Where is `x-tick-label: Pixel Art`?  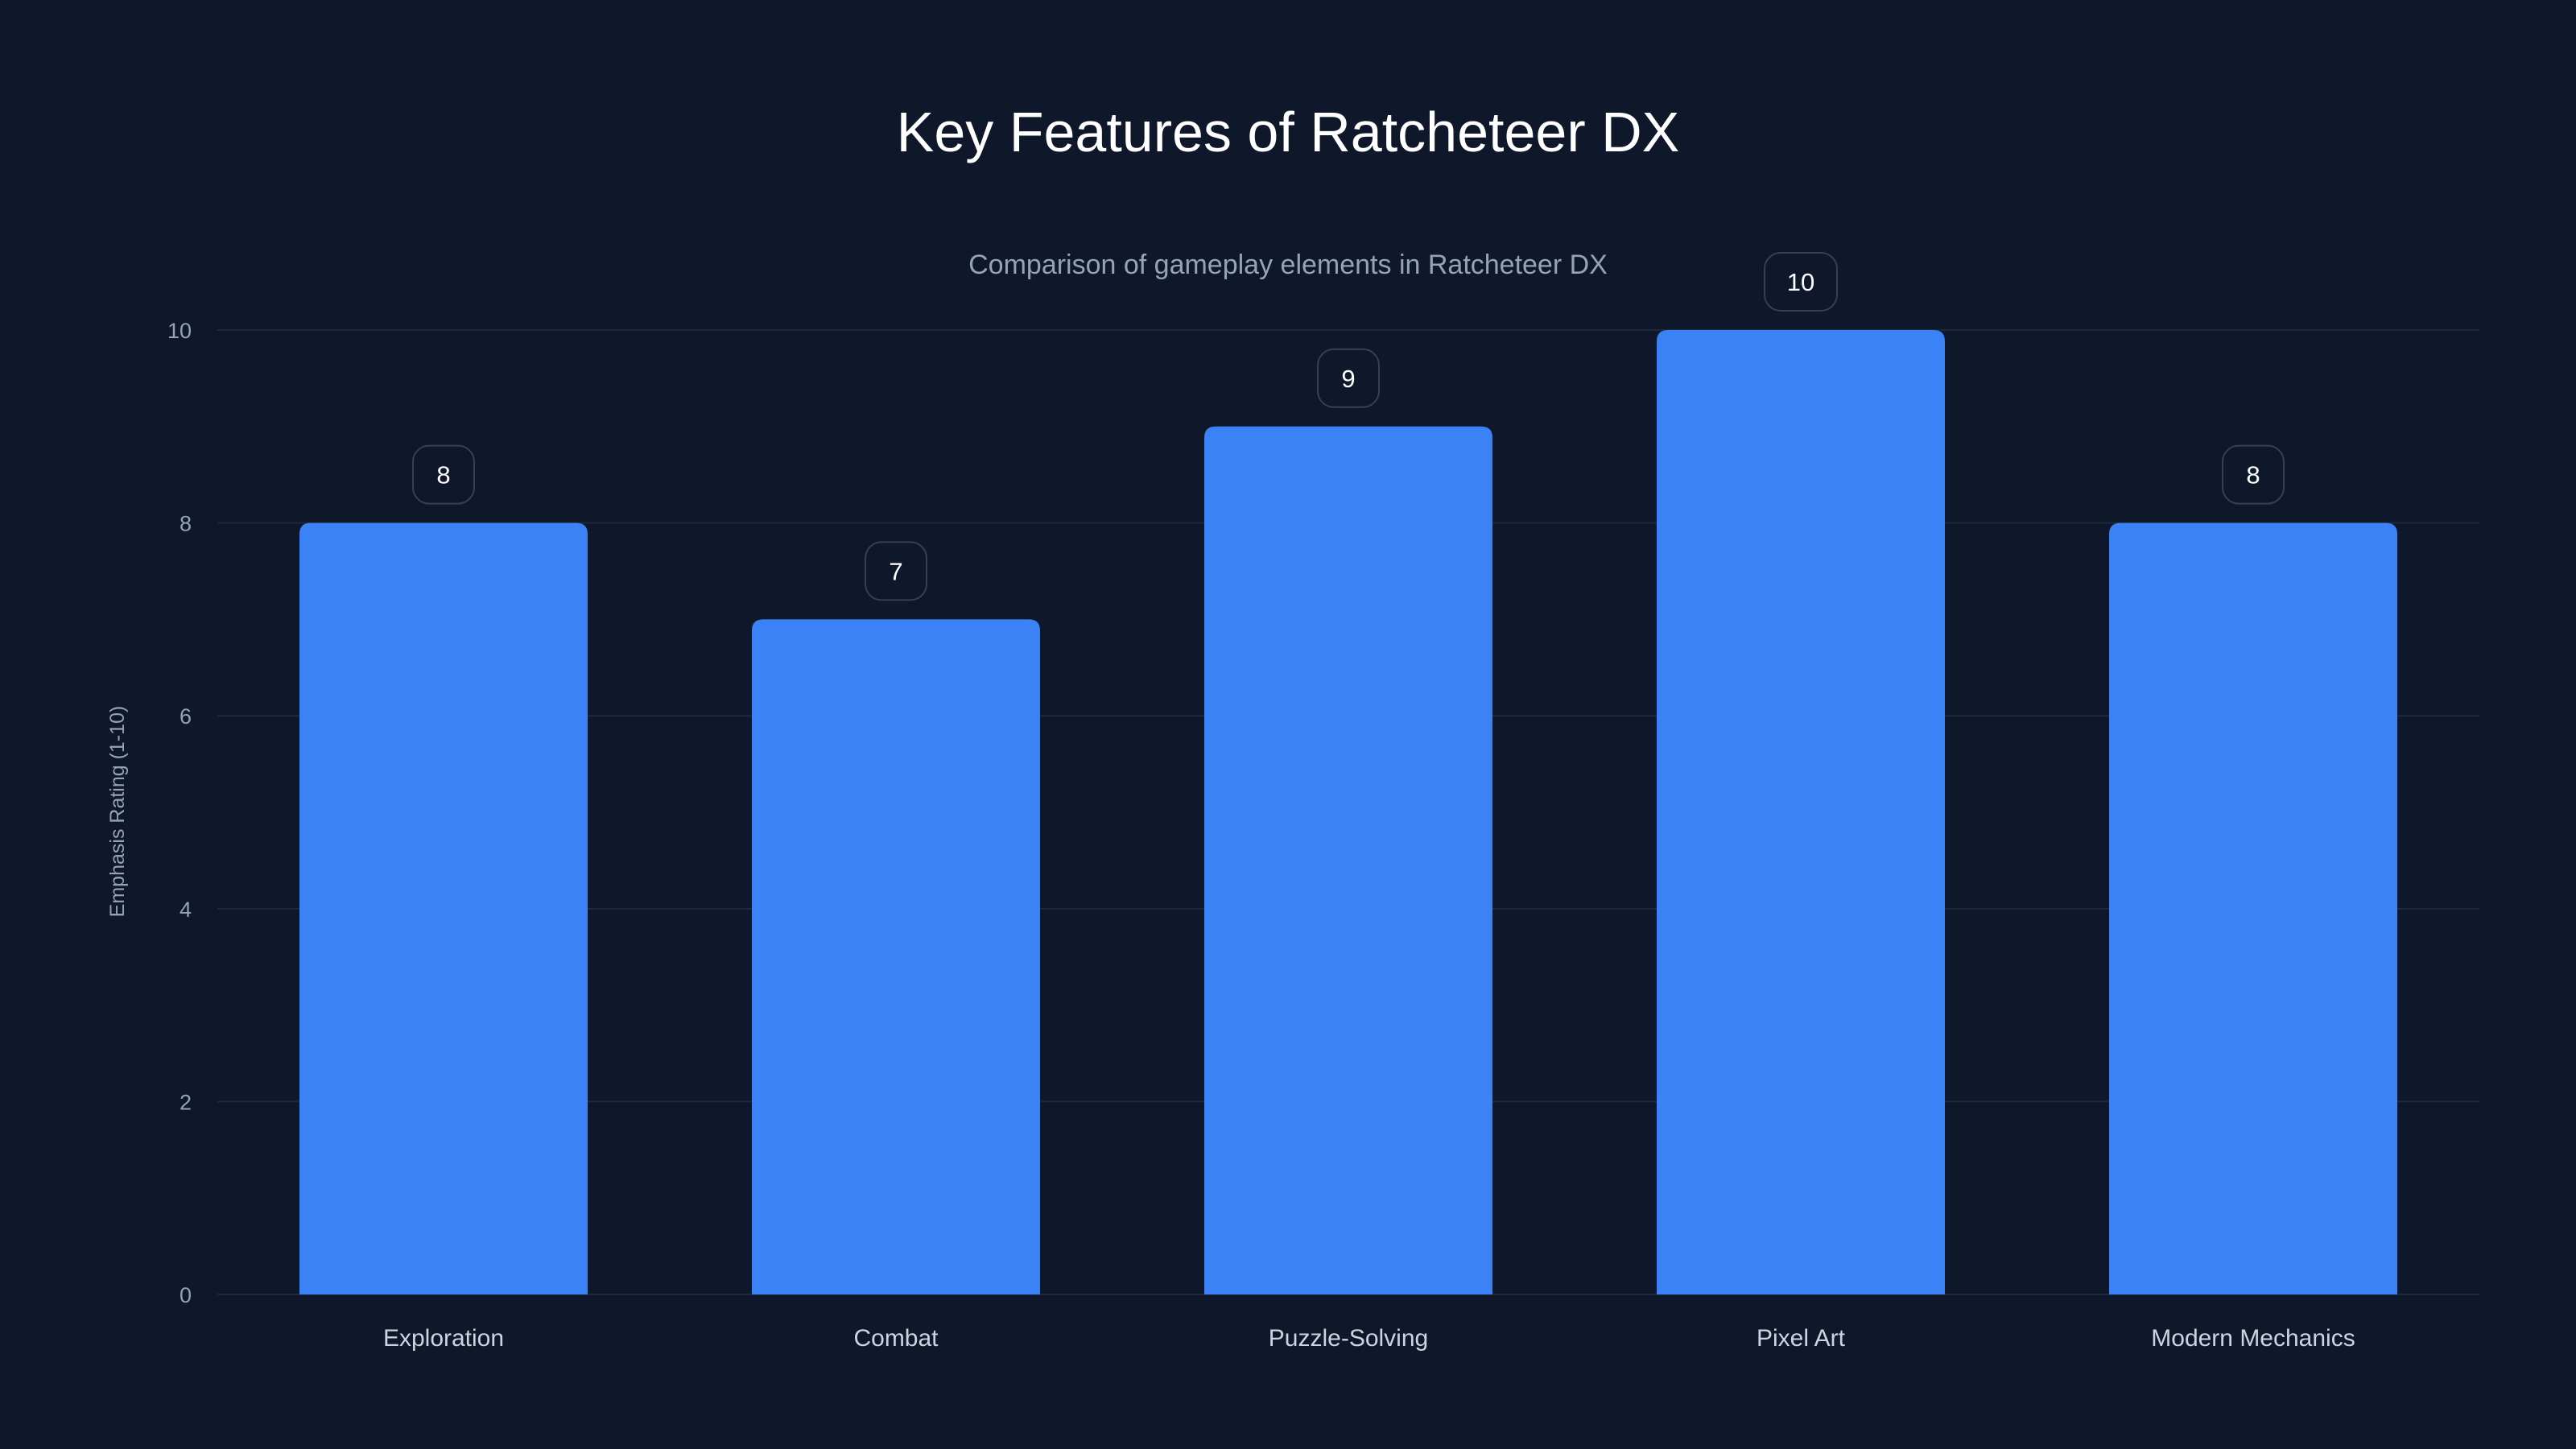
x-tick-label: Pixel Art is located at coordinates (1801, 1338).